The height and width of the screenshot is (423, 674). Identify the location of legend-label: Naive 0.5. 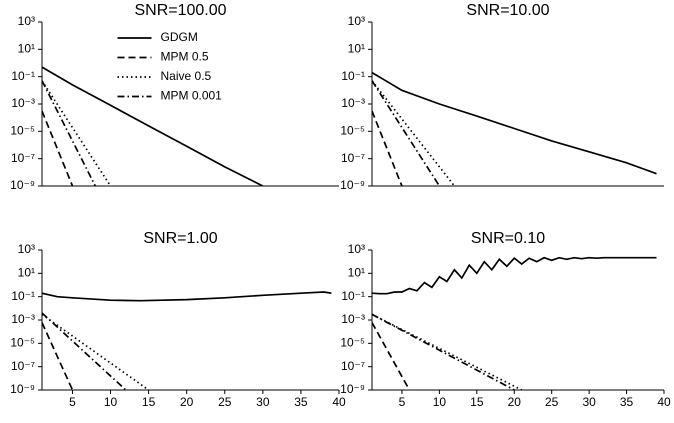
(186, 76).